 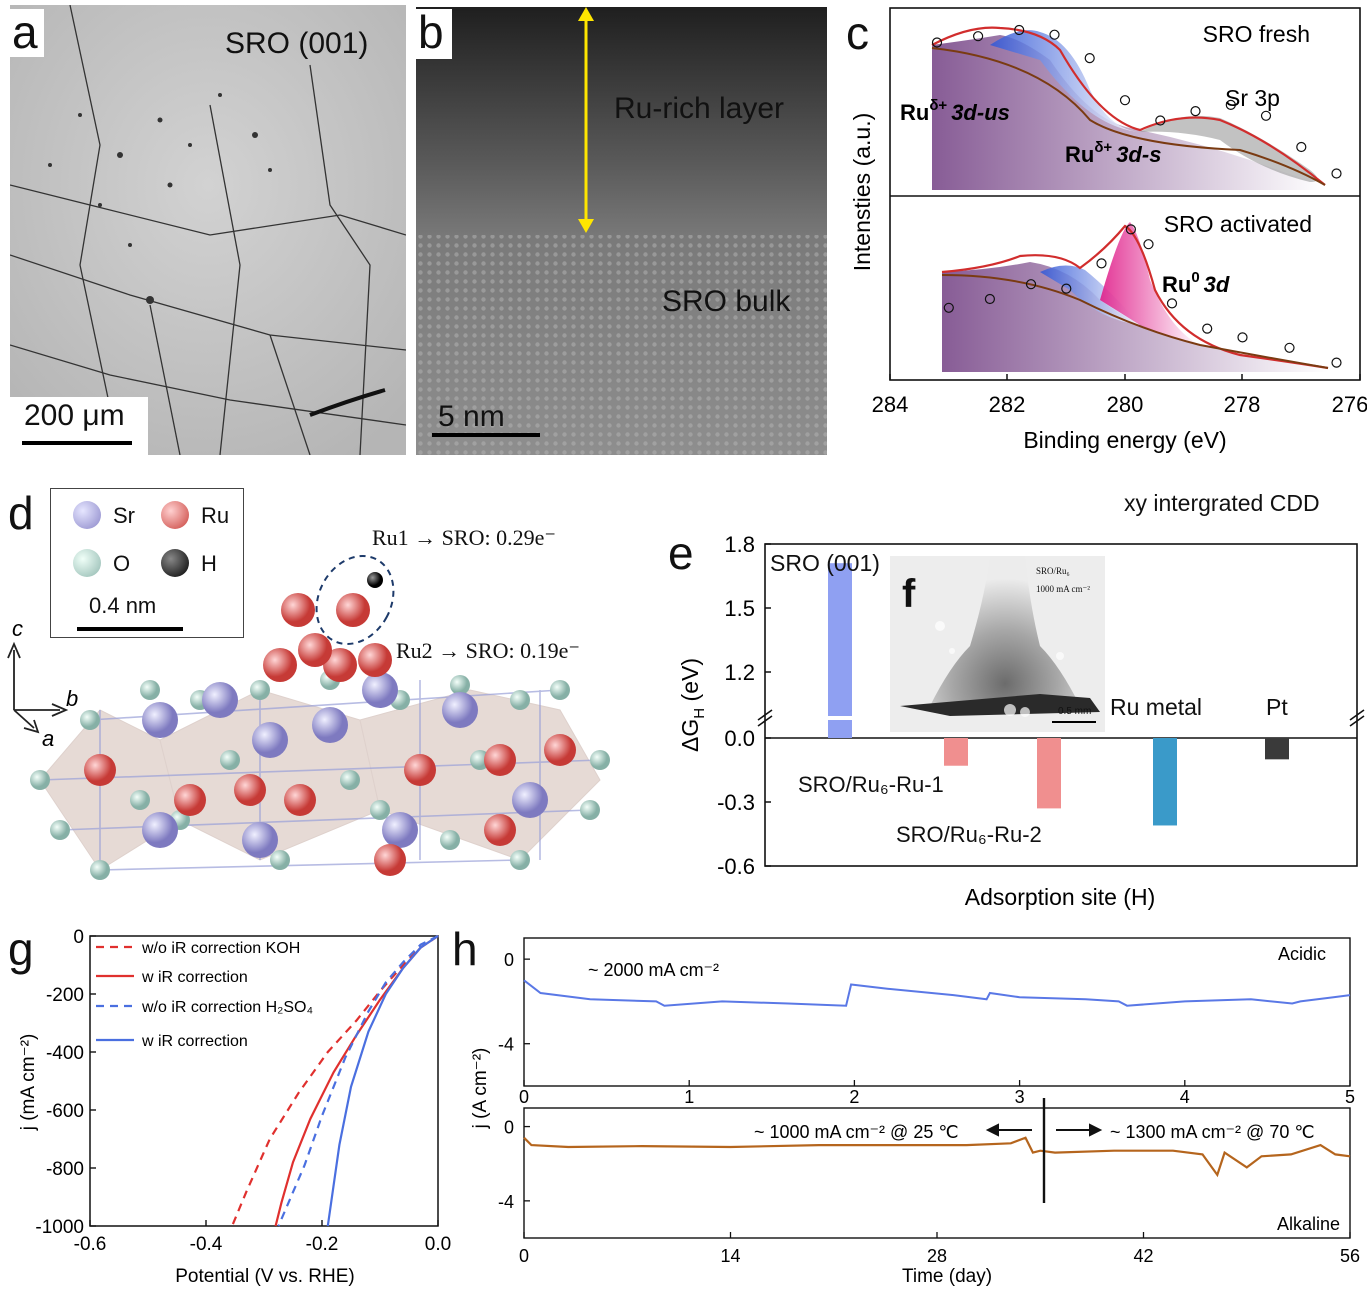 I want to click on panel-e-yticks: 1.8 1.5 1.2 0.0 -0.3 -0.6, so click(x=744, y=705).